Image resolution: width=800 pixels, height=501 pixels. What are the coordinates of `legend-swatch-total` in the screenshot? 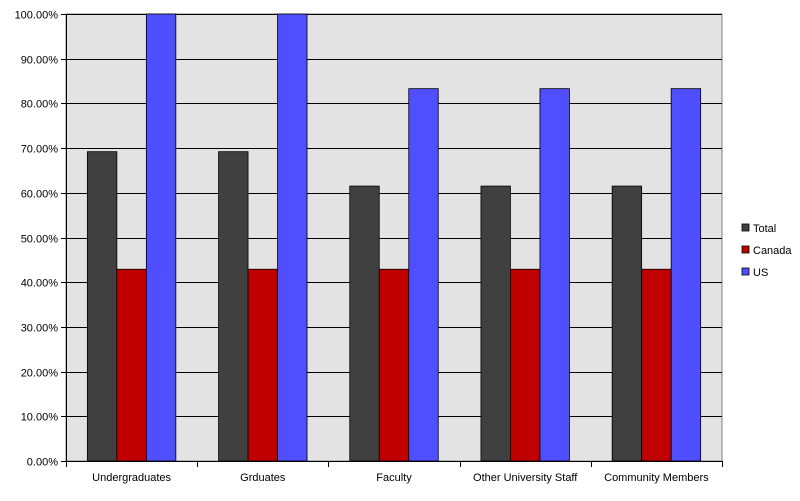 It's located at (745, 227).